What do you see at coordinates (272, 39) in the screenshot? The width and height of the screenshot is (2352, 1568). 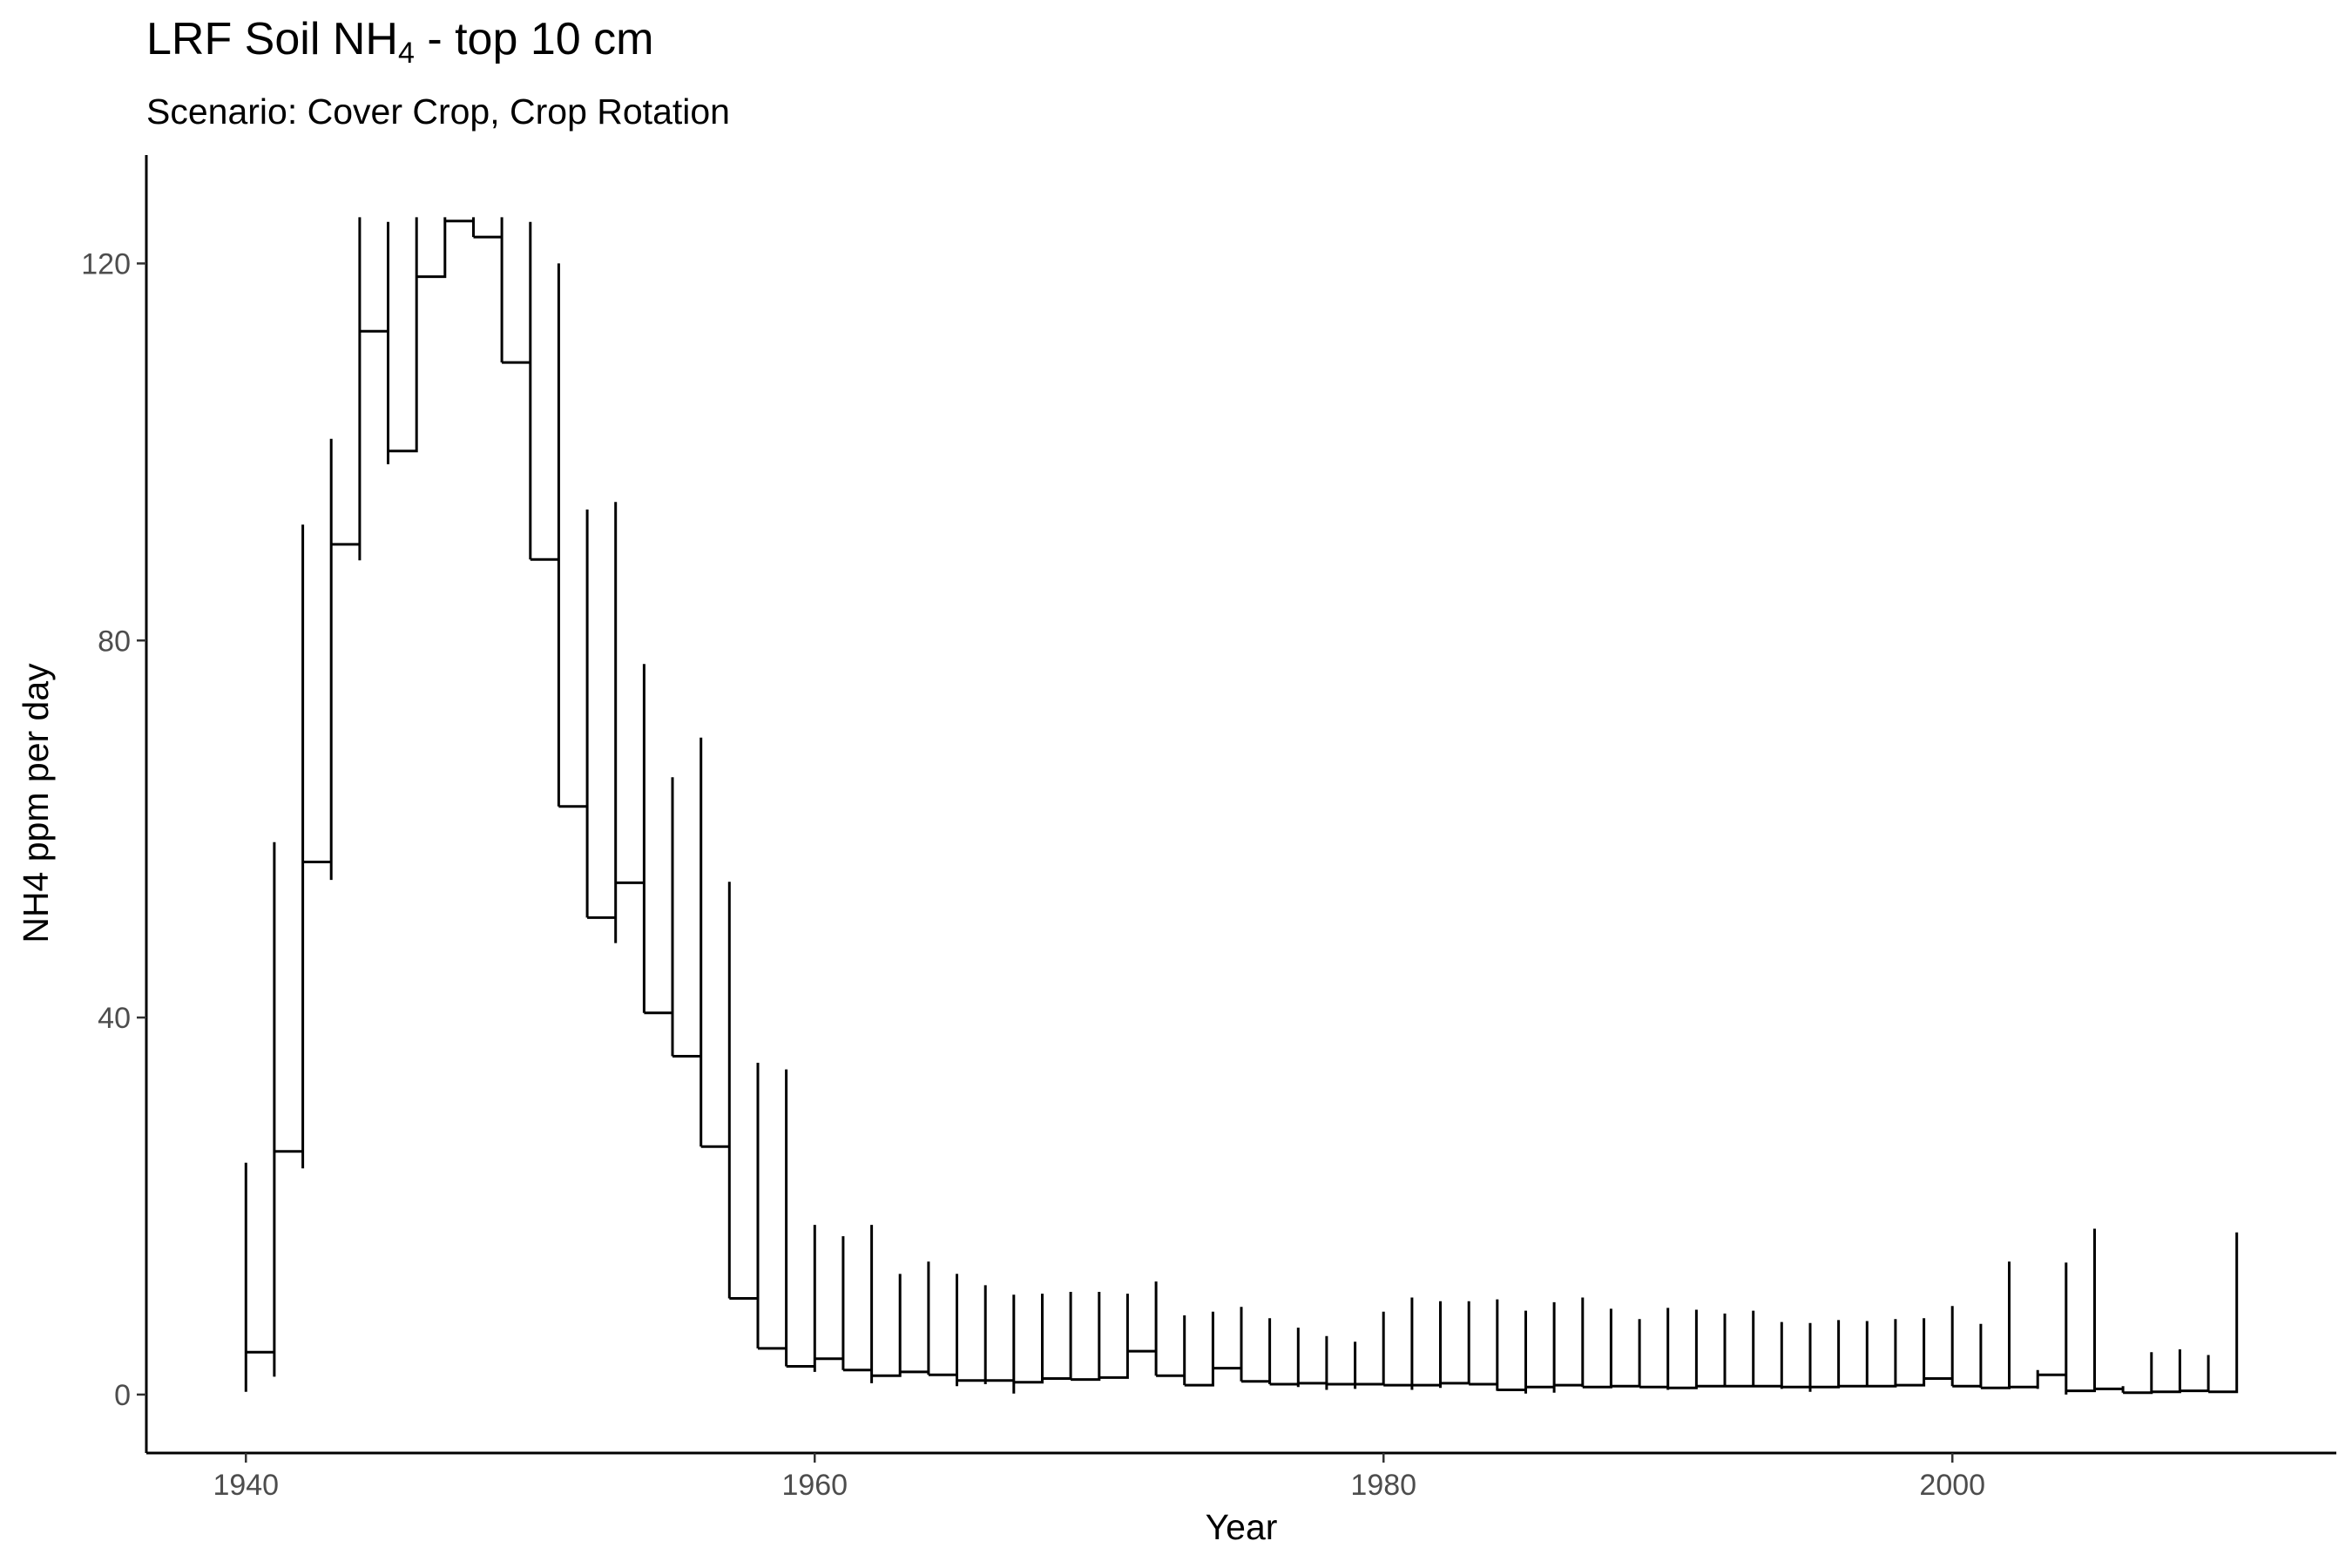 I see `chart-title-main: LRF Soil NH` at bounding box center [272, 39].